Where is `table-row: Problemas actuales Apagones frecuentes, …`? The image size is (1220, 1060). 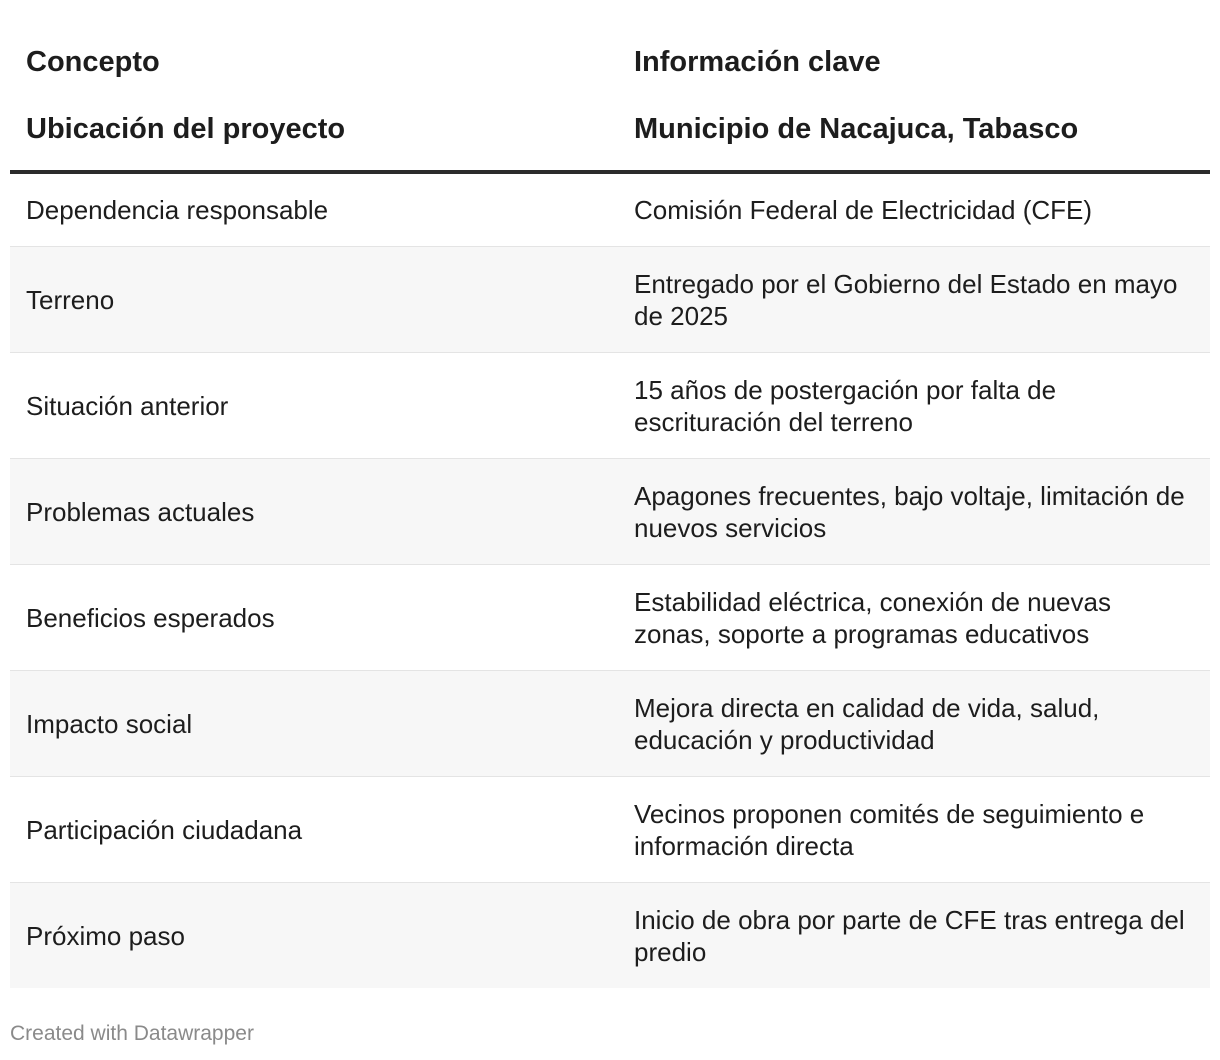
table-row: Problemas actuales Apagones frecuentes, … is located at coordinates (610, 511).